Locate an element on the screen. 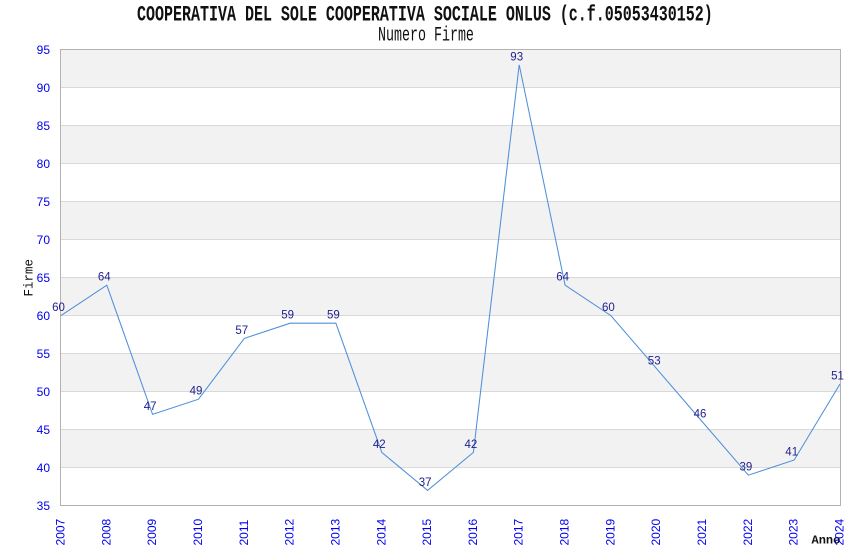 This screenshot has height=550, width=850. svg-text: 2017 is located at coordinates (519, 531).